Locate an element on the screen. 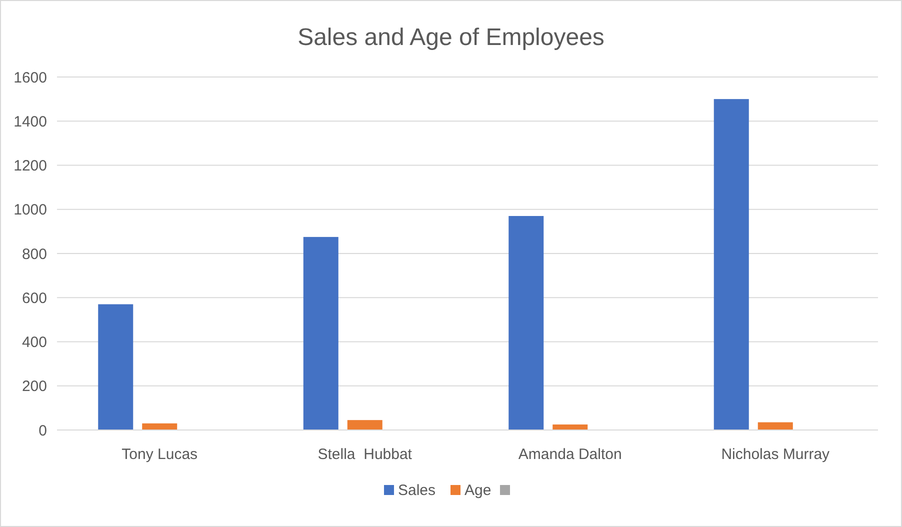 This screenshot has width=902, height=527. chart-title: Sales and Age of Employees is located at coordinates (451, 37).